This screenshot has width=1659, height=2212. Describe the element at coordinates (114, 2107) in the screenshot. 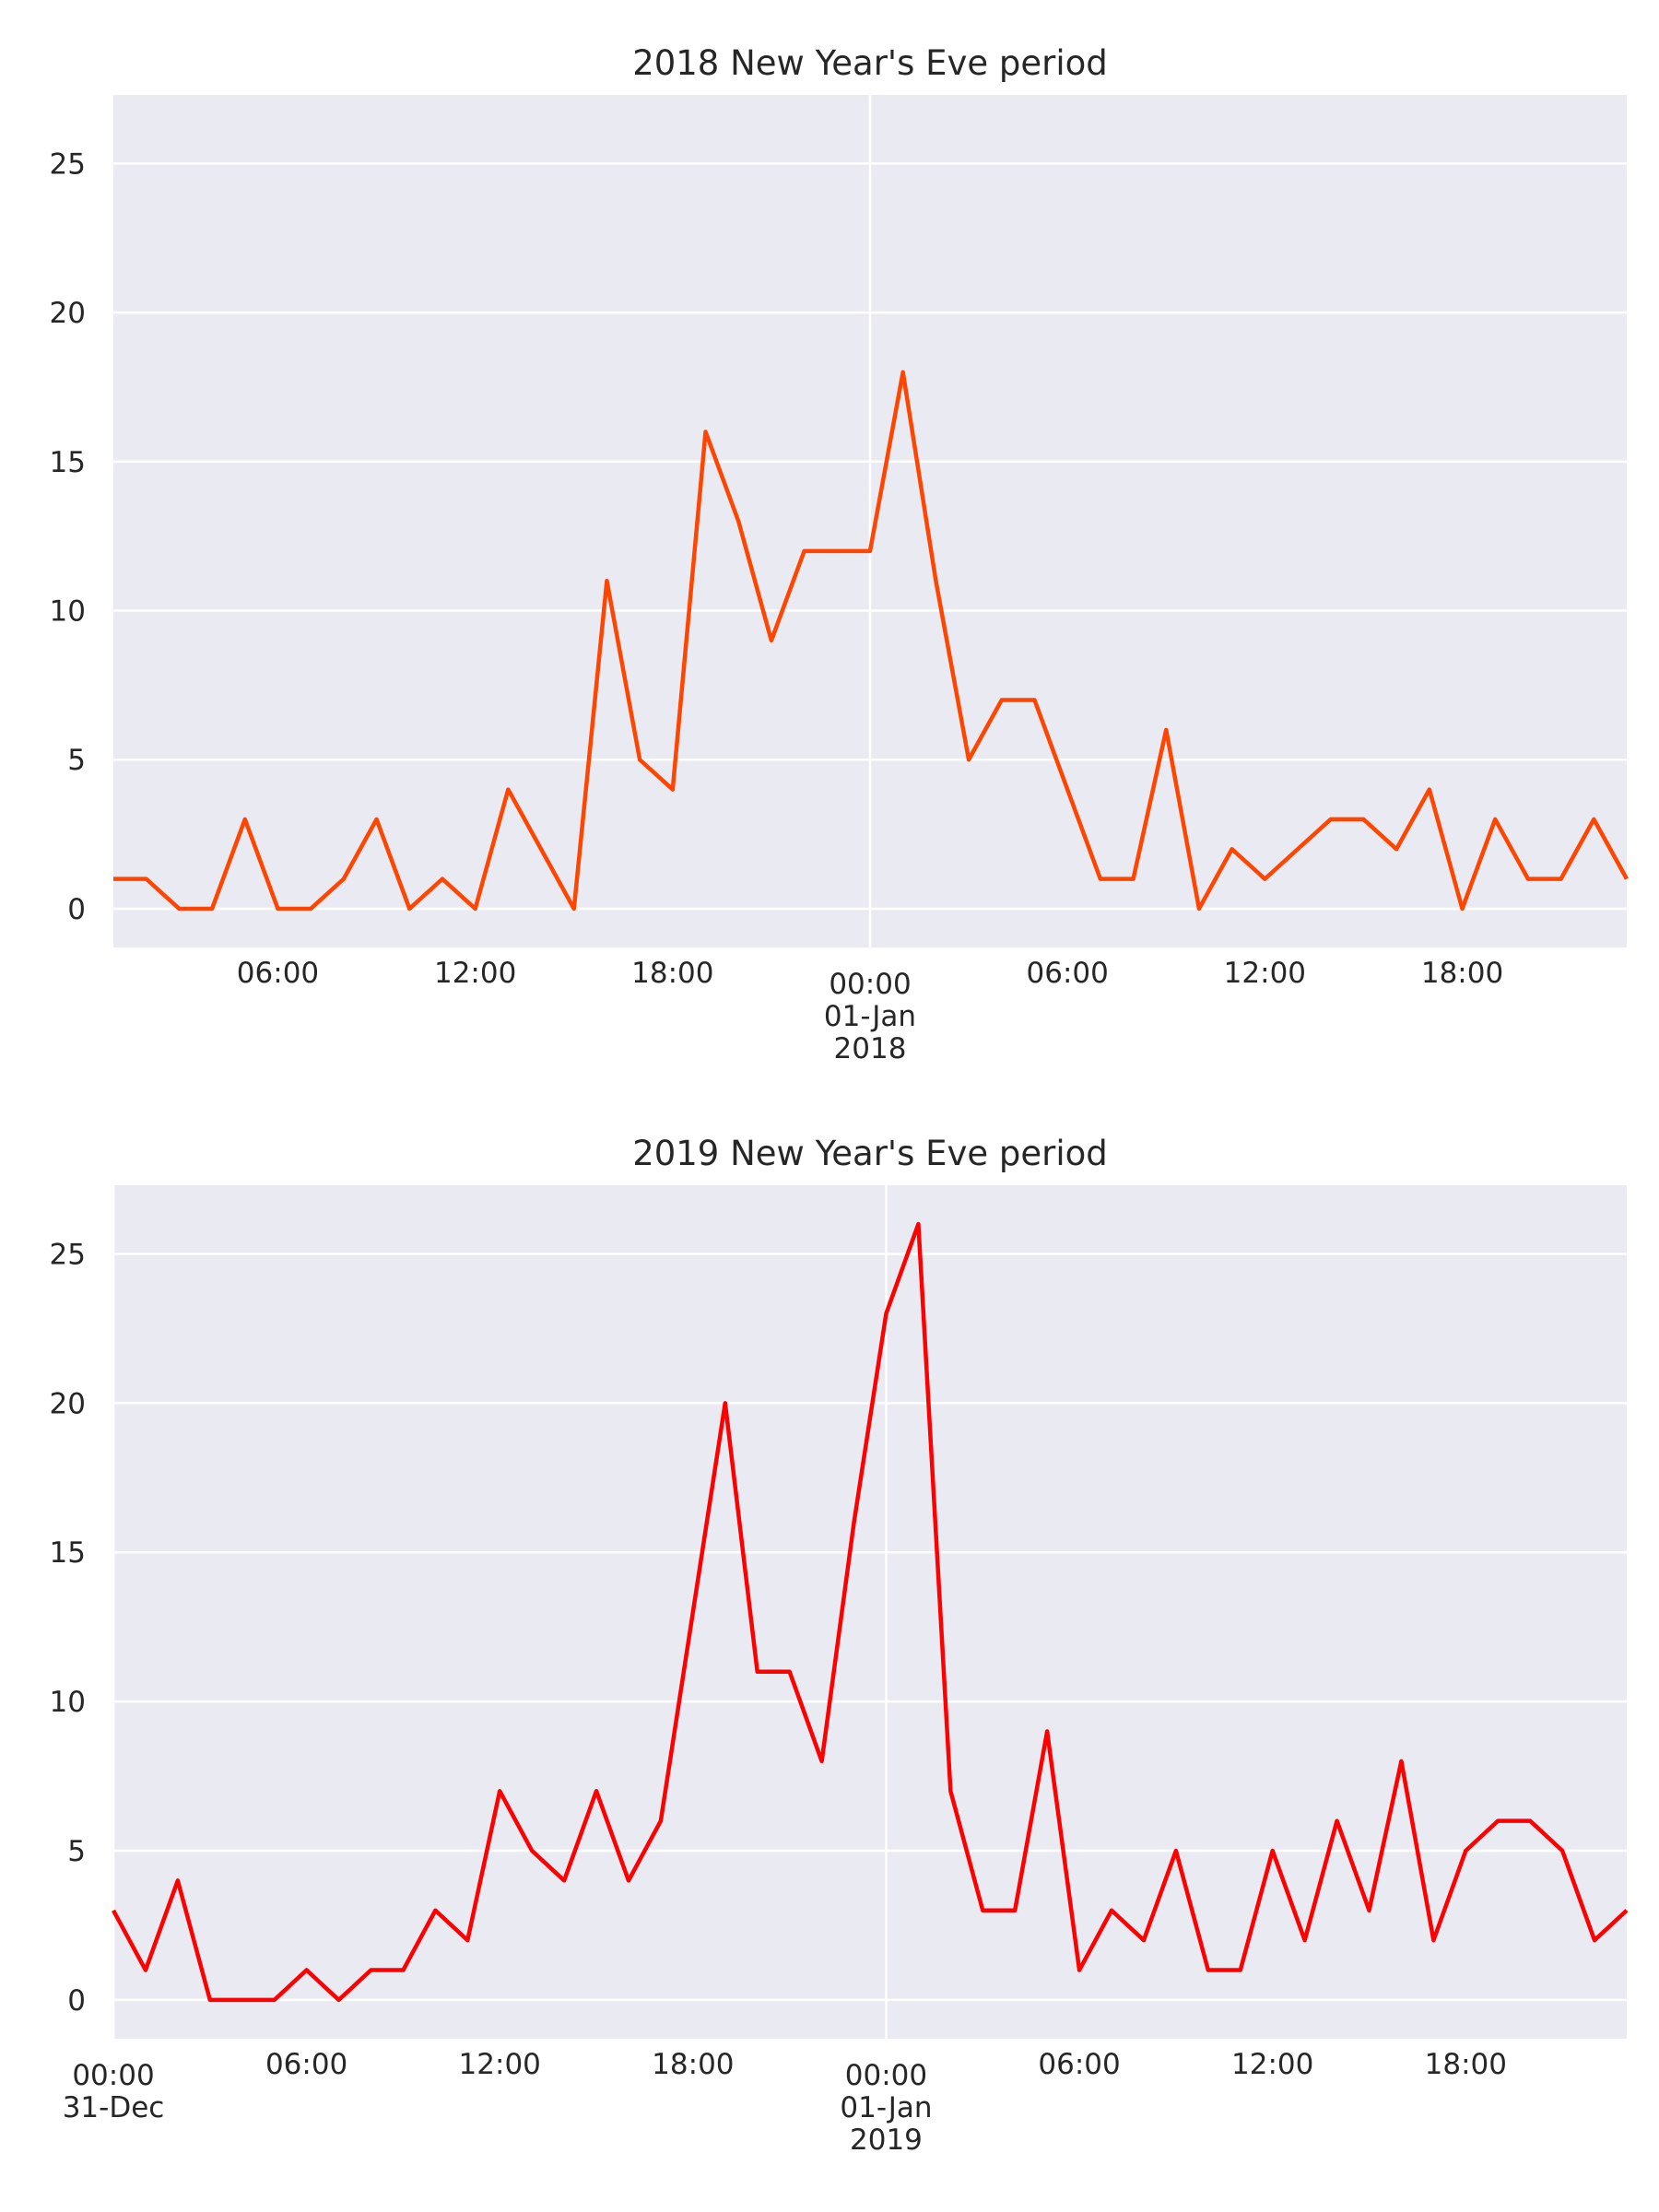

I see `x-tick-label-line: 31-Dec` at that location.